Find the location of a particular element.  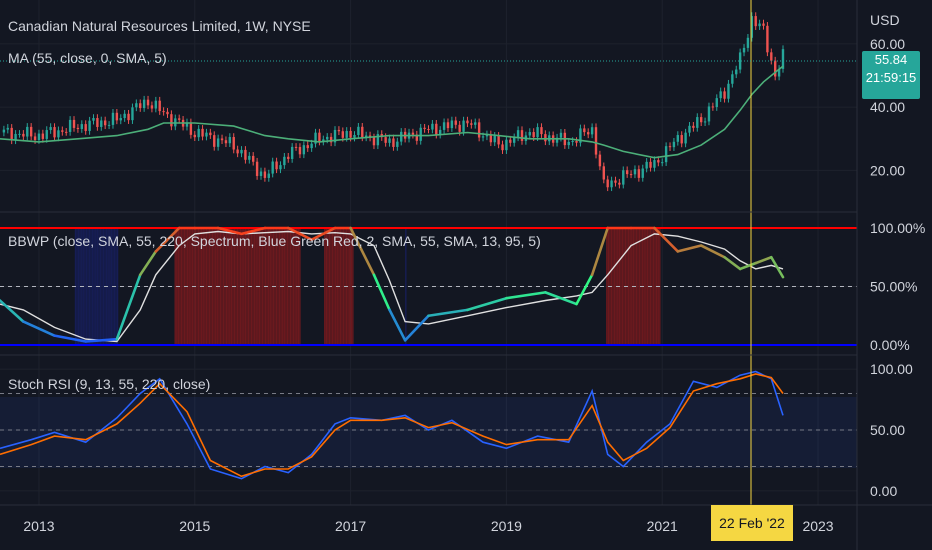

ma-legend: MA (55, close, 0, SMA, 5) is located at coordinates (87, 58).